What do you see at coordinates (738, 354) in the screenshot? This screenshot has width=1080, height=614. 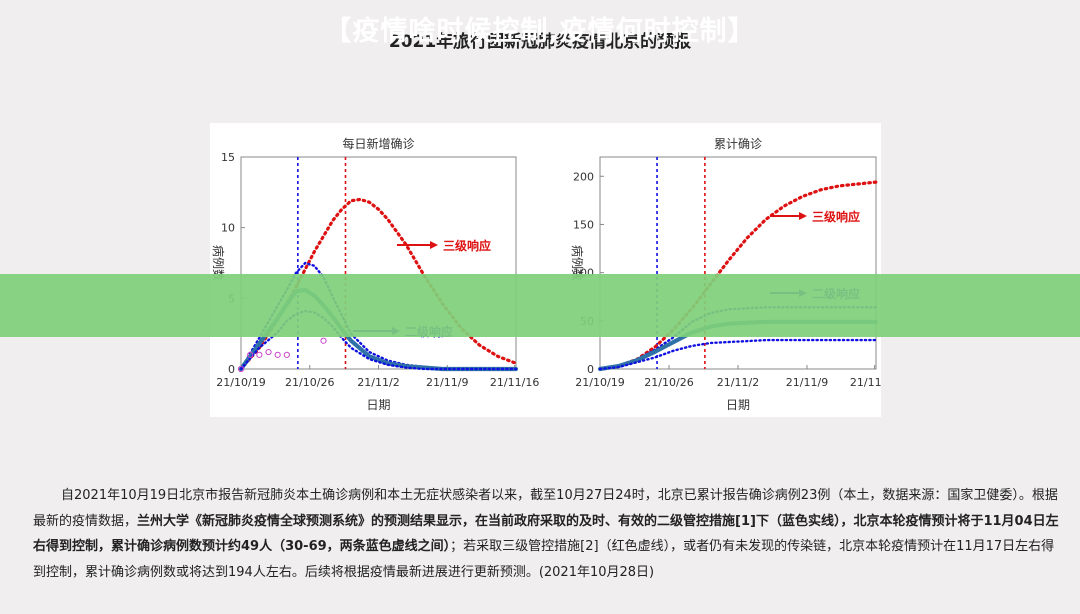 I see `series-blue-dotted-lower` at bounding box center [738, 354].